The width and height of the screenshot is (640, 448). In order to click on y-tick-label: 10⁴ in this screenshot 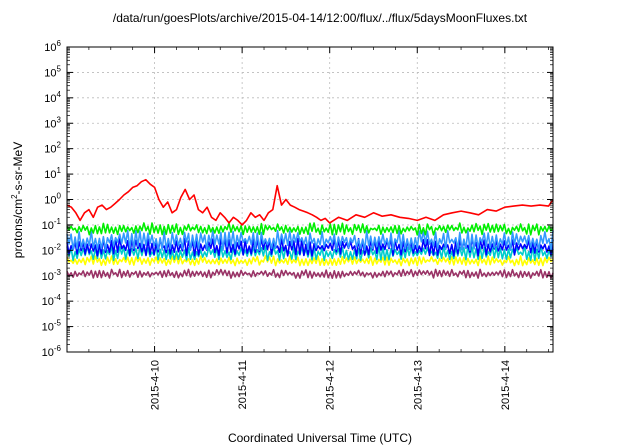, I will do `click(52, 97)`.